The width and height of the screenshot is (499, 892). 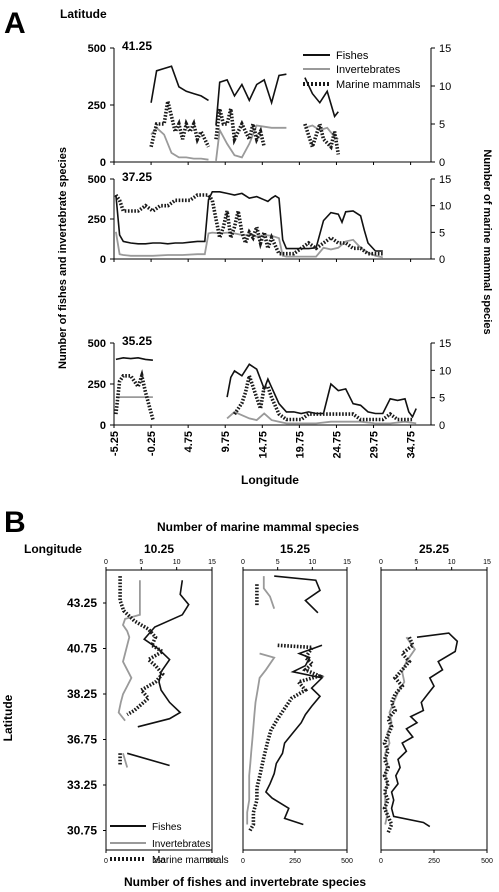 I want to click on panel-b-10-25-xtick-top-label: 10, so click(x=177, y=562).